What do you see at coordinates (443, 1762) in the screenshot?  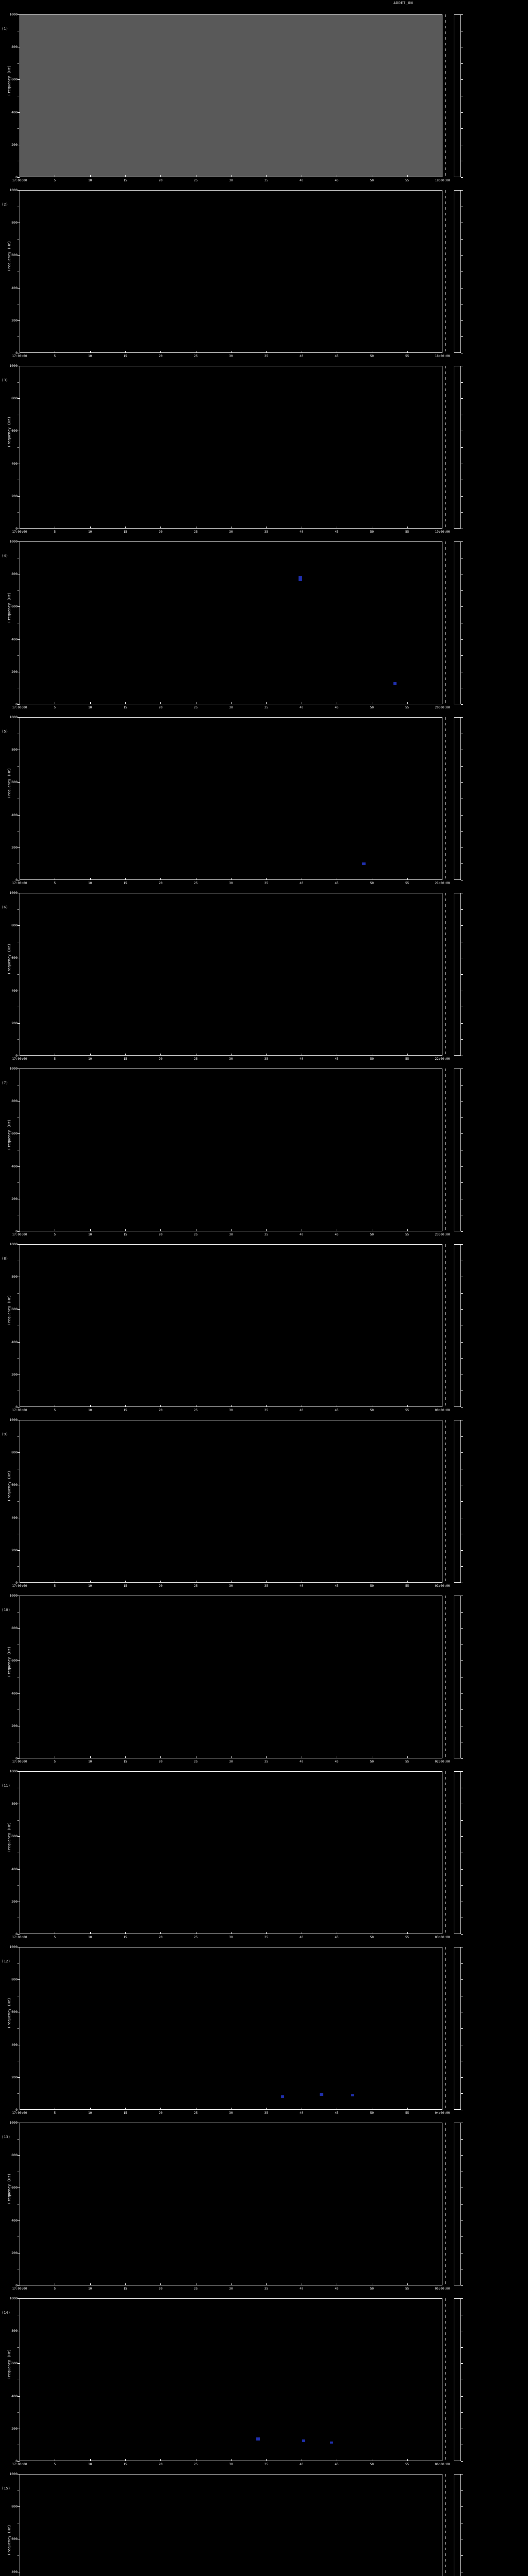 I see `x-axis-end-time: 02:00:00` at bounding box center [443, 1762].